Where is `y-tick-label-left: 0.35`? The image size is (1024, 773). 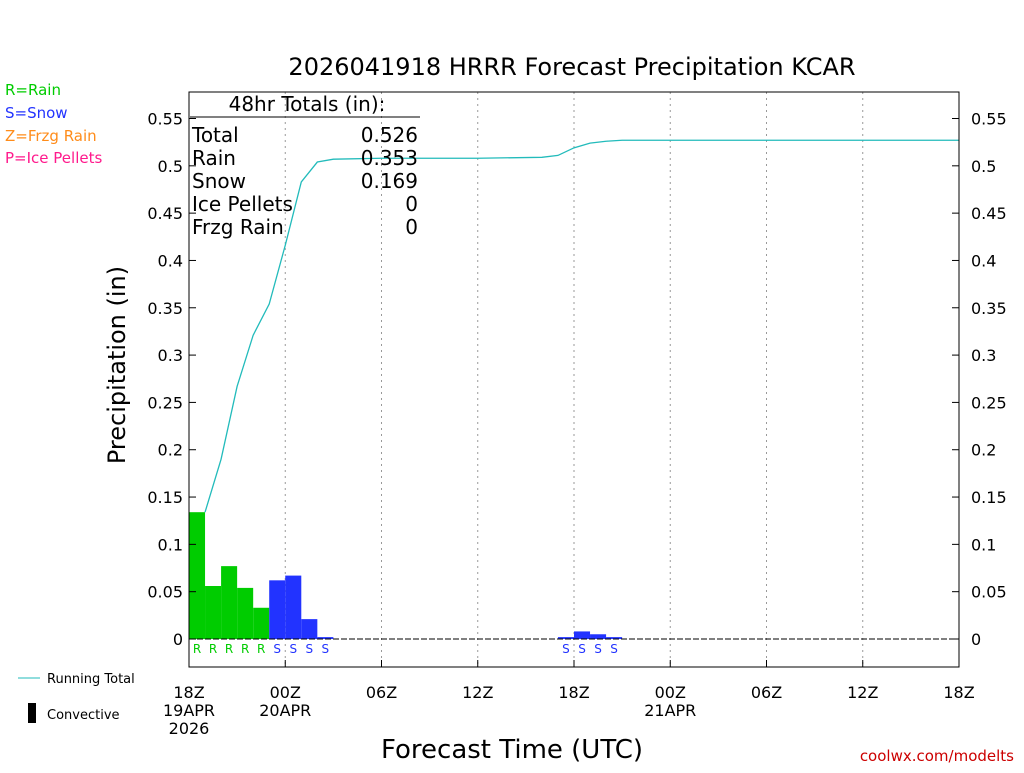
y-tick-label-left: 0.35 is located at coordinates (165, 308).